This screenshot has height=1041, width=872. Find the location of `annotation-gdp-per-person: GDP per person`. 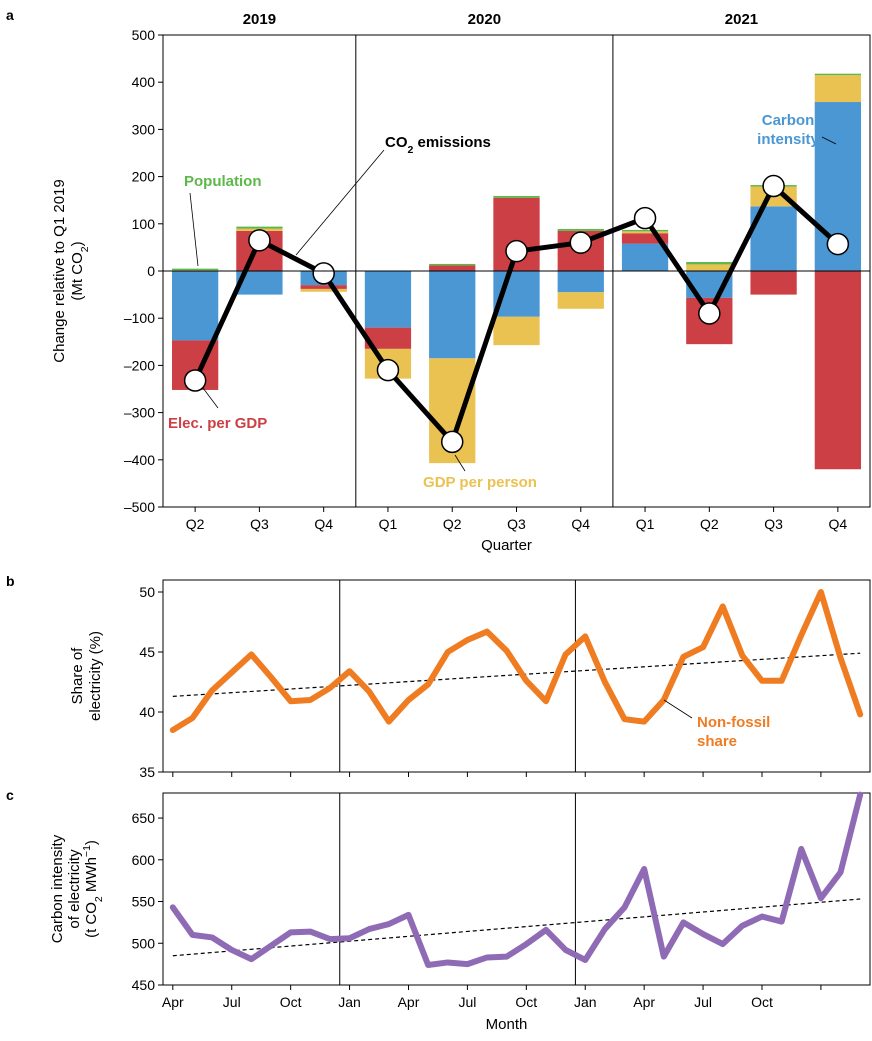

annotation-gdp-per-person: GDP per person is located at coordinates (480, 482).